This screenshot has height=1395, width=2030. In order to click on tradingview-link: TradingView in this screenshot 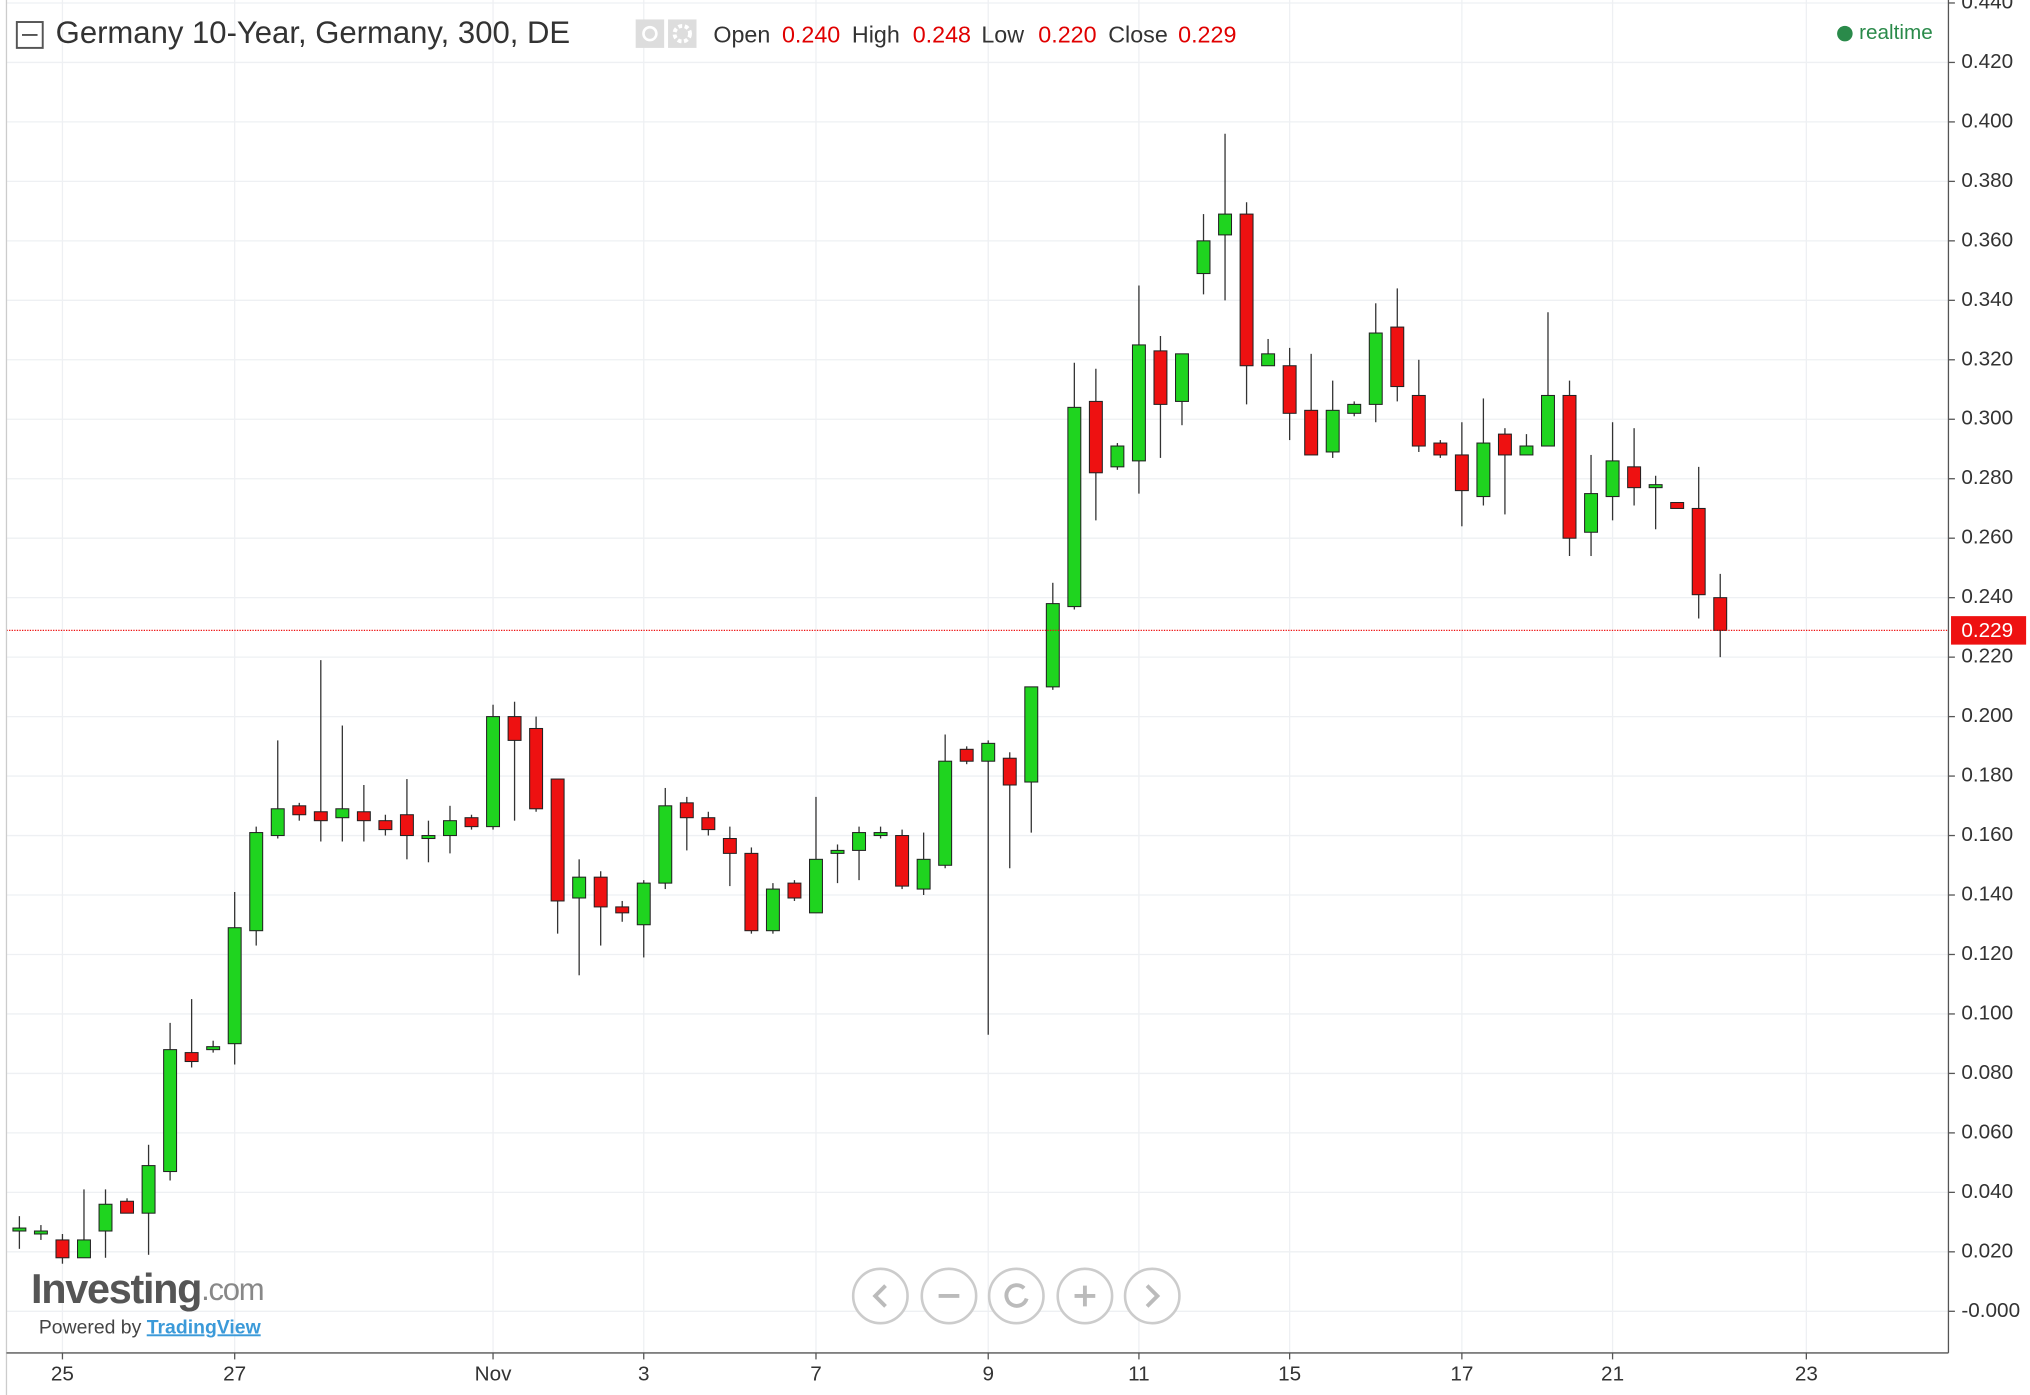, I will do `click(204, 1327)`.